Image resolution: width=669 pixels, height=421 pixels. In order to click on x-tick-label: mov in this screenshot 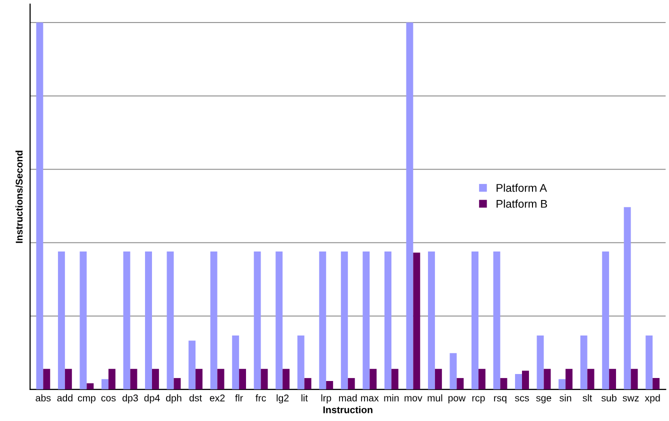, I will do `click(413, 399)`.